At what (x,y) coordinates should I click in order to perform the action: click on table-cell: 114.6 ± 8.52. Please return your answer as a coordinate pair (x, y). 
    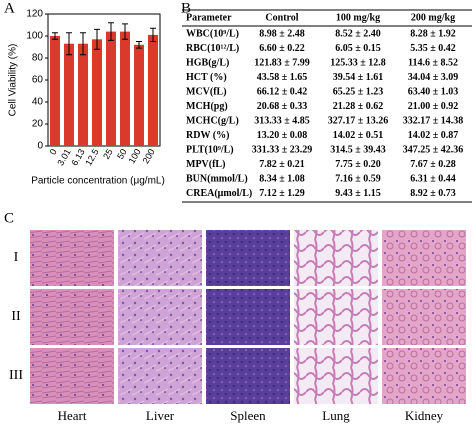
    Looking at the image, I should click on (433, 62).